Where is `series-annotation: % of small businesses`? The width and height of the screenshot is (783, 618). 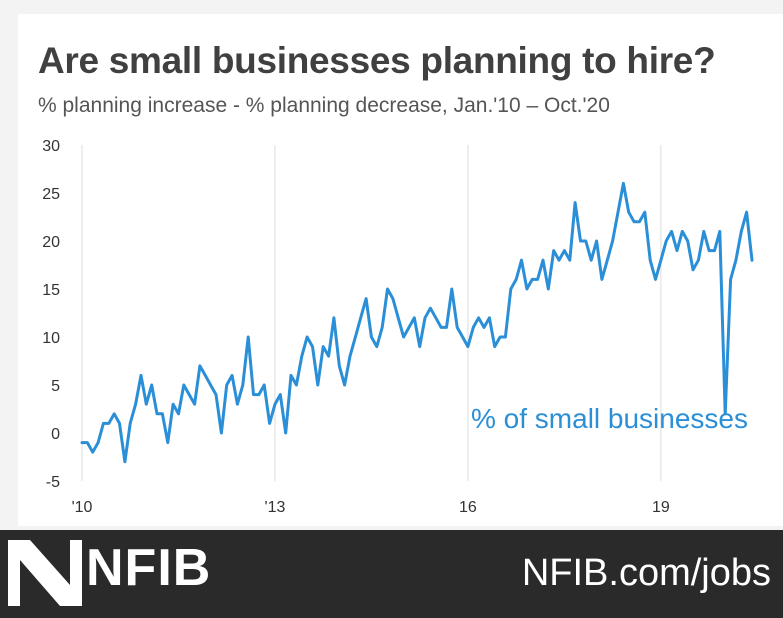 series-annotation: % of small businesses is located at coordinates (609, 418).